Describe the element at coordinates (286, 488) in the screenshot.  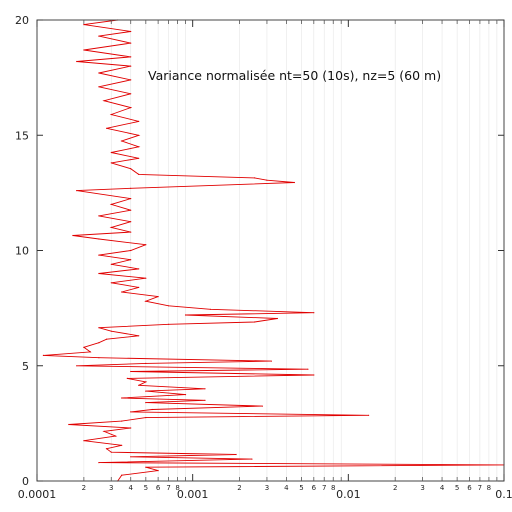
I see `x-minor-tick-label: 4` at that location.